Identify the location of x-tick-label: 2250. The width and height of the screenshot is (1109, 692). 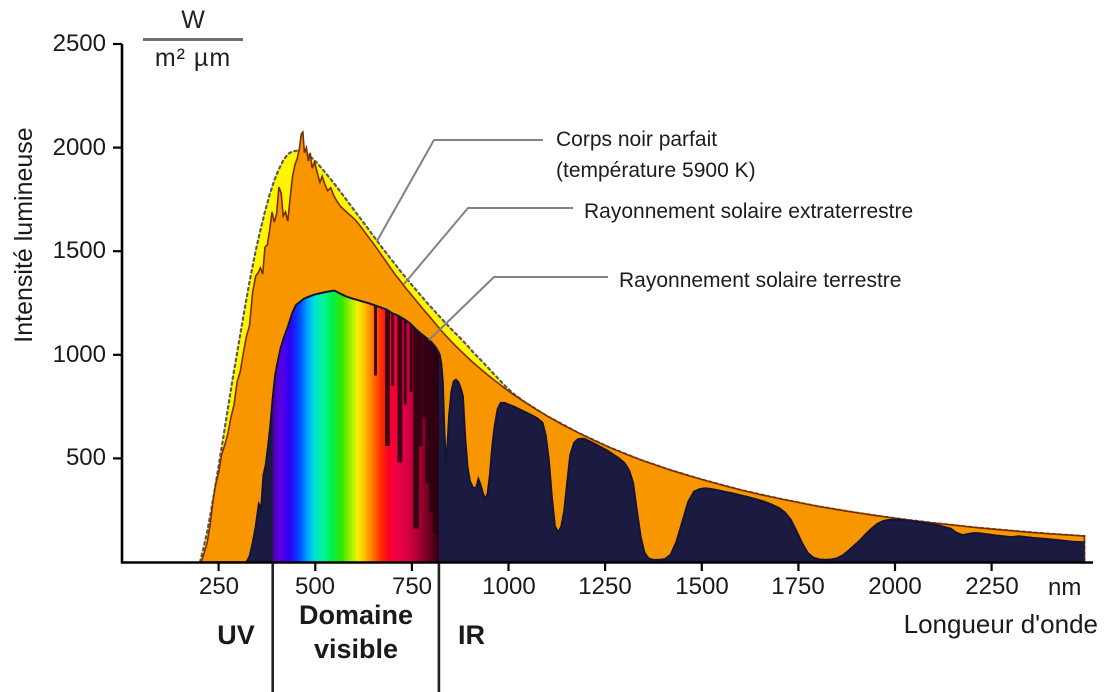
(992, 586).